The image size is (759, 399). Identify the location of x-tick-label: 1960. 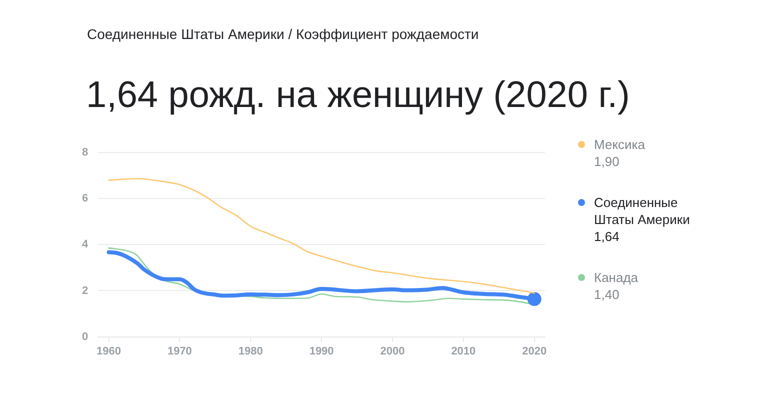
(108, 351).